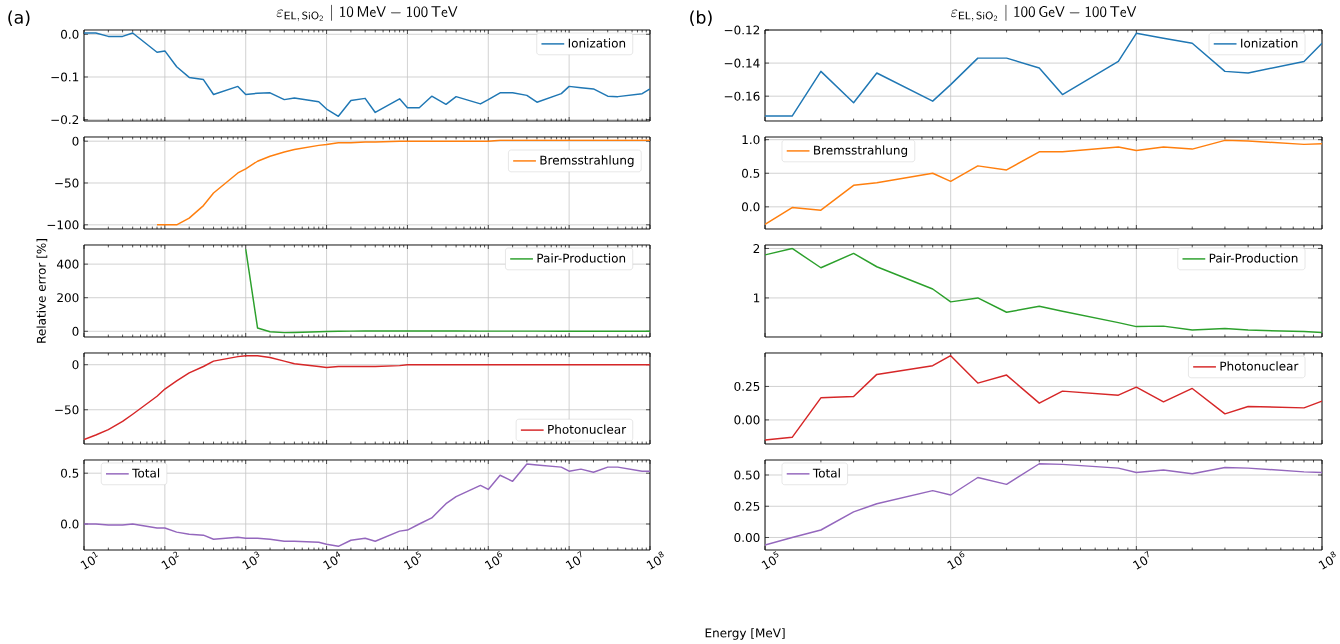 Image resolution: width=1340 pixels, height=644 pixels. What do you see at coordinates (756, 298) in the screenshot?
I see `y-tick-label: 1` at bounding box center [756, 298].